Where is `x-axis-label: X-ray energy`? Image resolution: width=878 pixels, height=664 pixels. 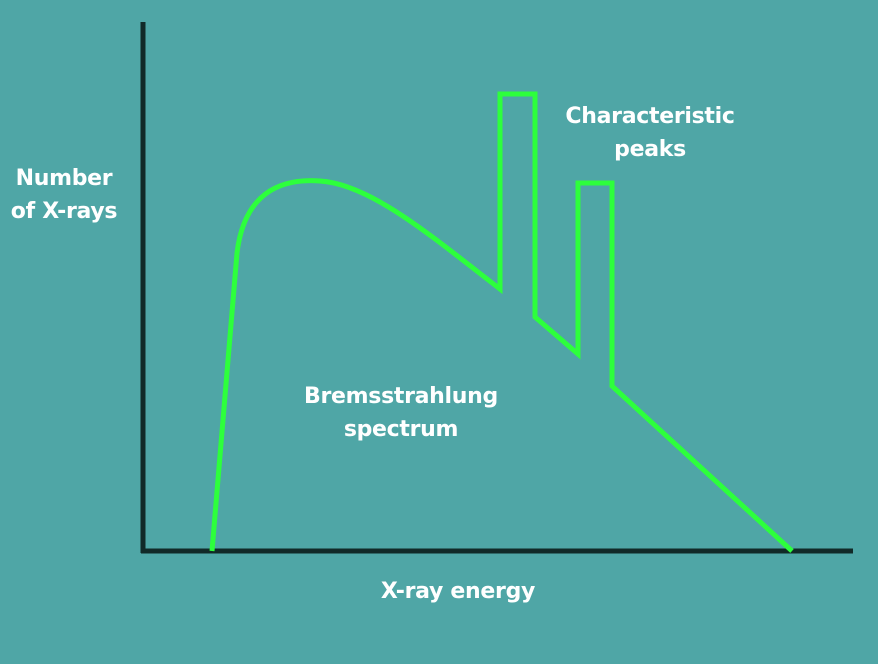 x-axis-label: X-ray energy is located at coordinates (458, 591).